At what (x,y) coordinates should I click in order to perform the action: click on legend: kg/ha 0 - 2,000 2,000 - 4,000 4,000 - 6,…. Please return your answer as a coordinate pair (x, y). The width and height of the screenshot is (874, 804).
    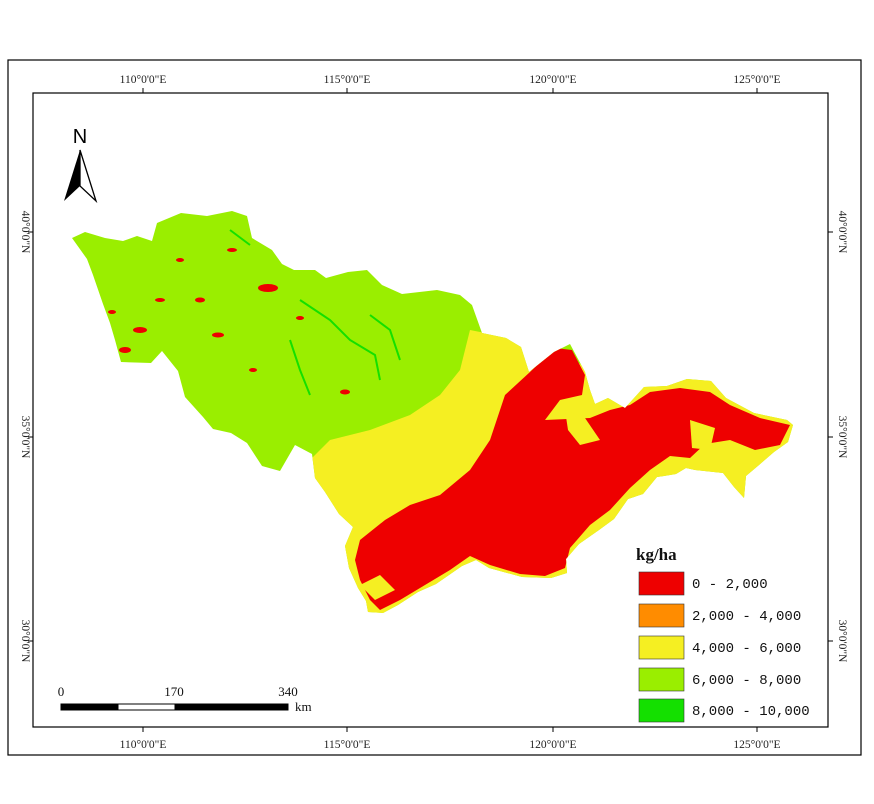
    Looking at the image, I should click on (723, 634).